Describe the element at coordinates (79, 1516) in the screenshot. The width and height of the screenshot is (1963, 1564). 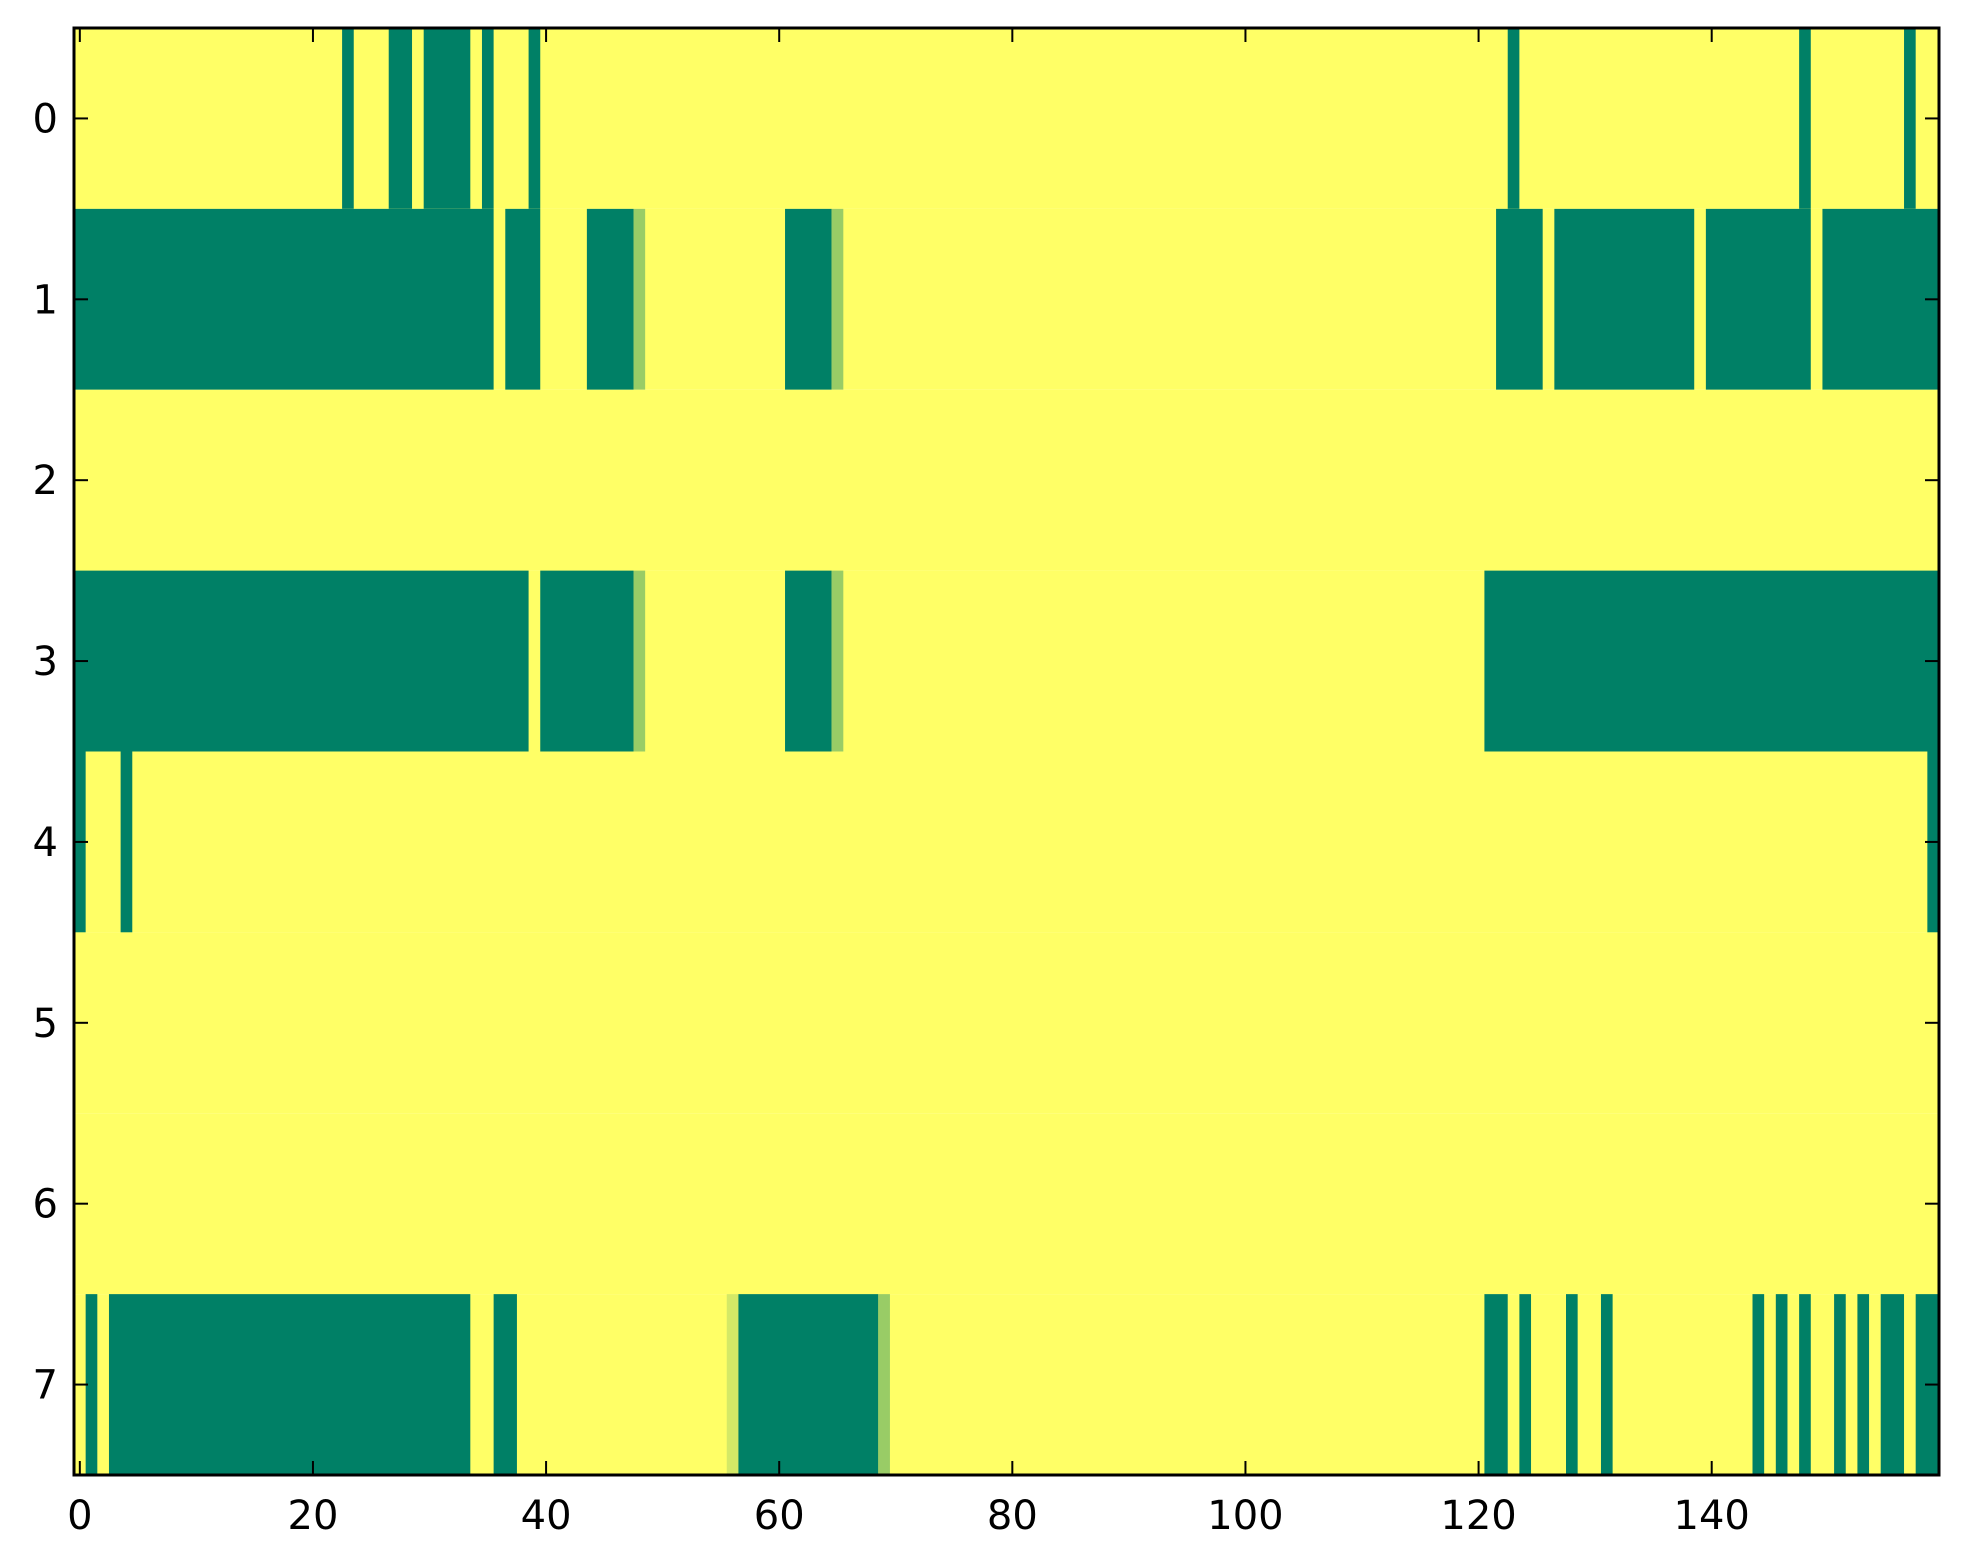
I see `x-tick-label-0: 0` at that location.